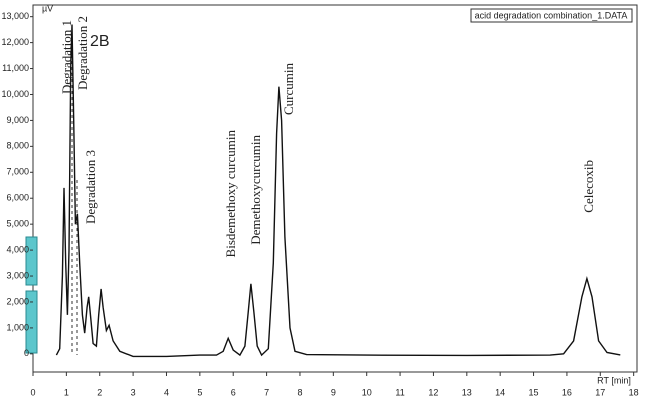 This screenshot has height=412, width=654. What do you see at coordinates (367, 392) in the screenshot?
I see `x-tick-label: 10` at bounding box center [367, 392].